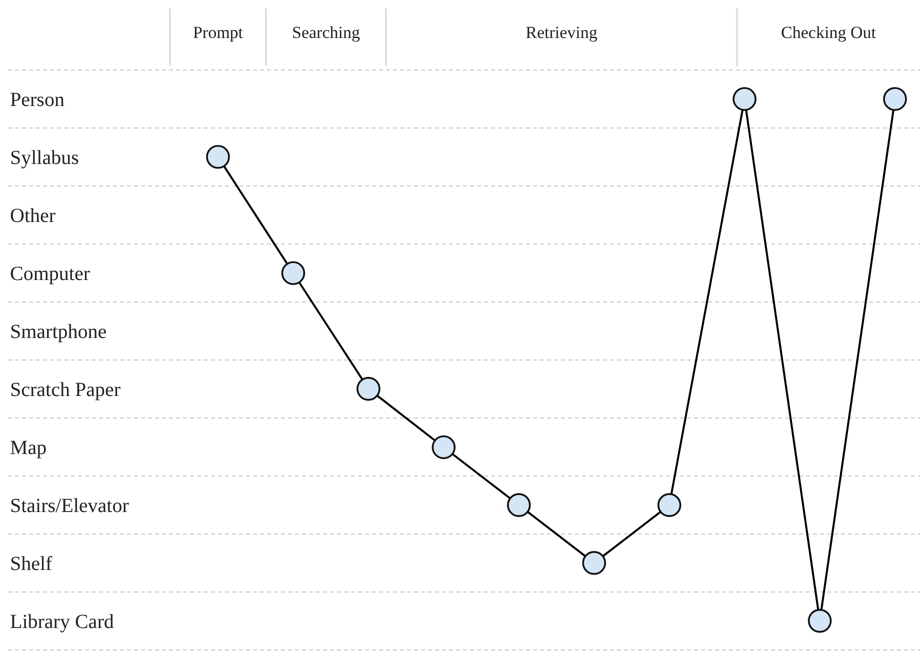  What do you see at coordinates (33, 216) in the screenshot?
I see `text: Other` at bounding box center [33, 216].